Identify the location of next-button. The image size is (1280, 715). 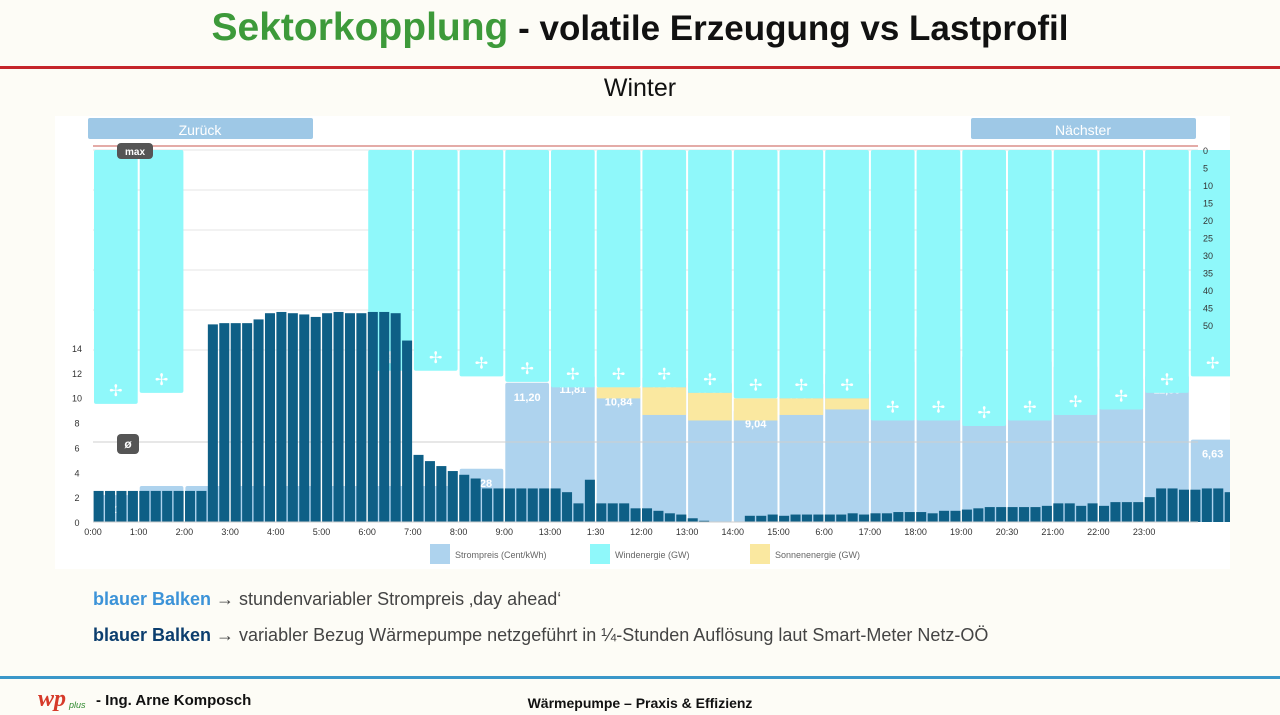
(1083, 128).